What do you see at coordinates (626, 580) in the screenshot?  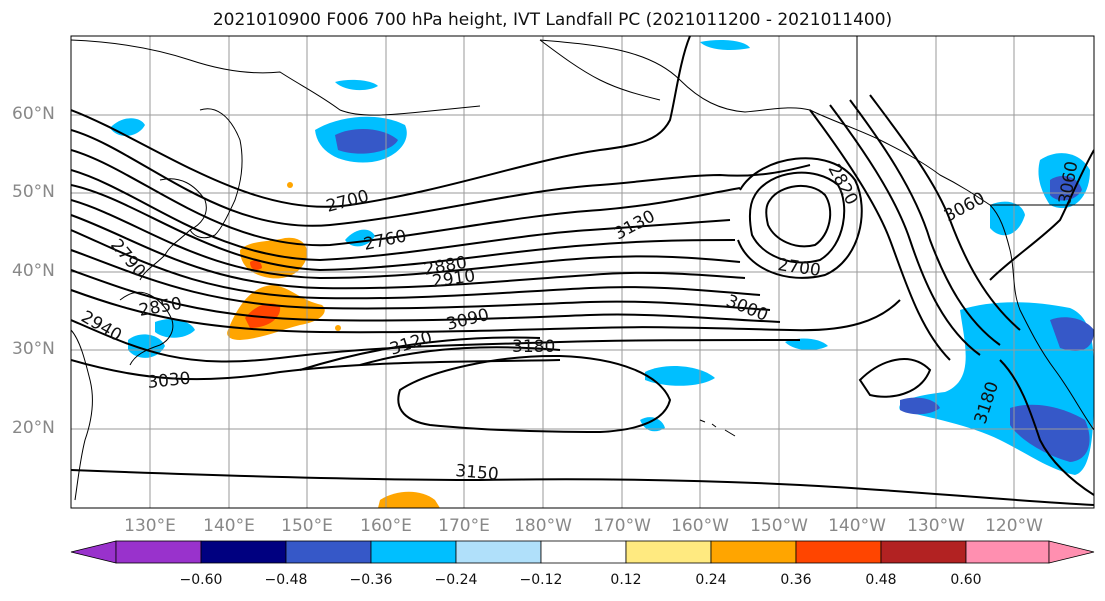 I see `colorbar-tick-label: 0.12` at bounding box center [626, 580].